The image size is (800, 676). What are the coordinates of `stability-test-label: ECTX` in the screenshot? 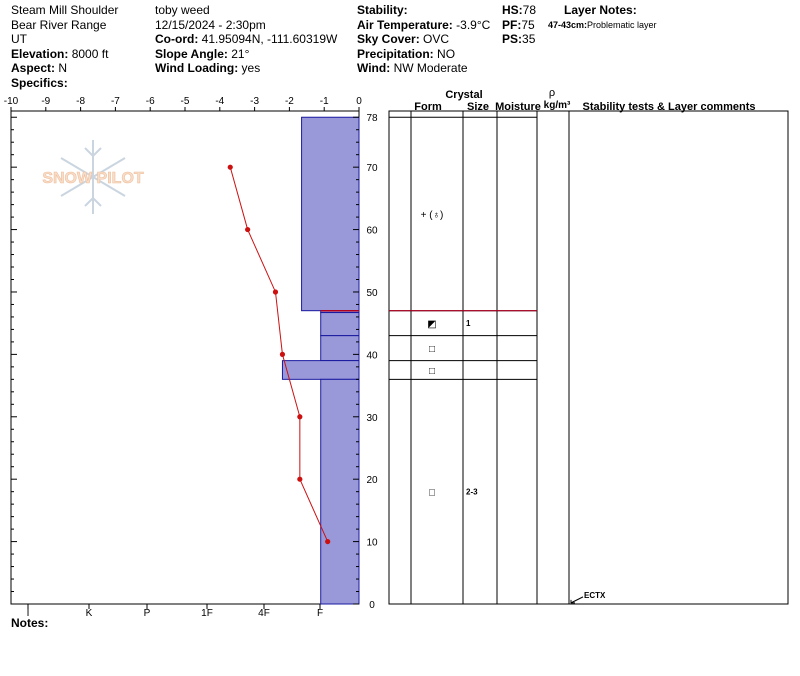 It's located at (595, 595).